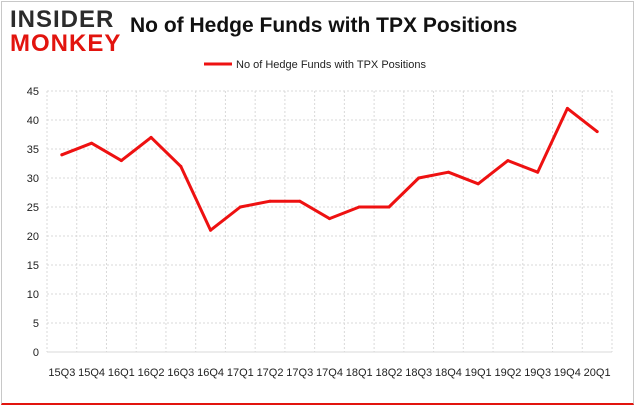 The height and width of the screenshot is (408, 637). What do you see at coordinates (36, 353) in the screenshot?
I see `y-tick-label: 0` at bounding box center [36, 353].